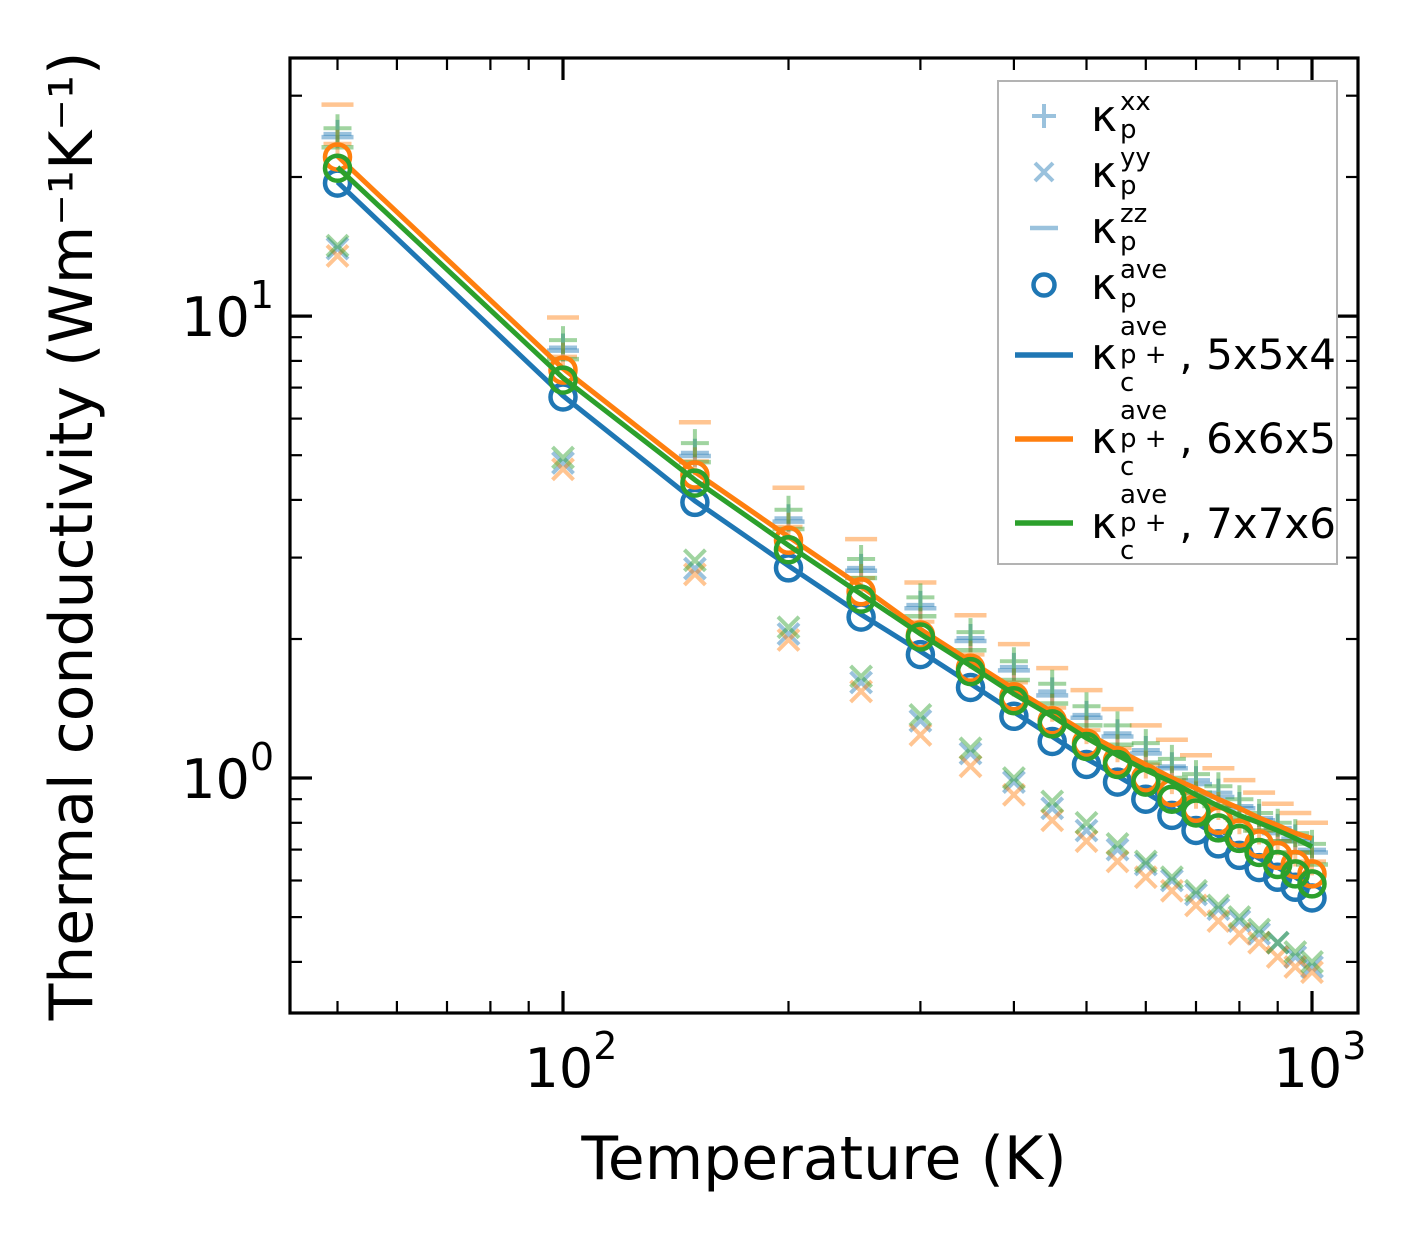  What do you see at coordinates (1135, 172) in the screenshot?
I see `sup-sub-stack: yy p` at bounding box center [1135, 172].